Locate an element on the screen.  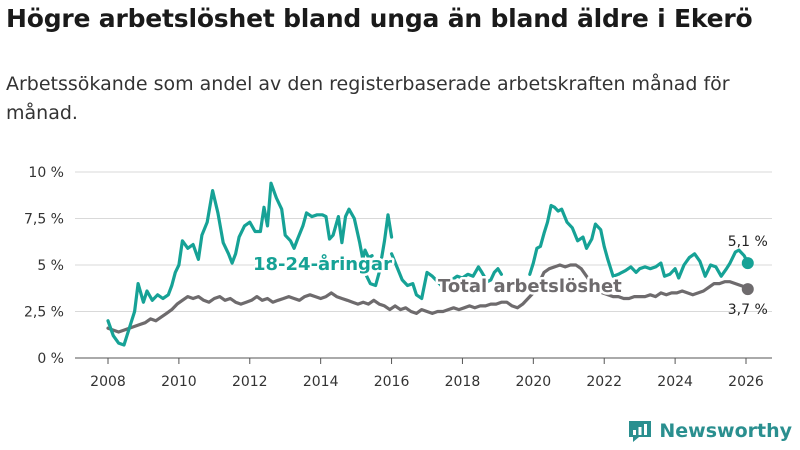
youth-end-marker is located at coordinates (747, 263).